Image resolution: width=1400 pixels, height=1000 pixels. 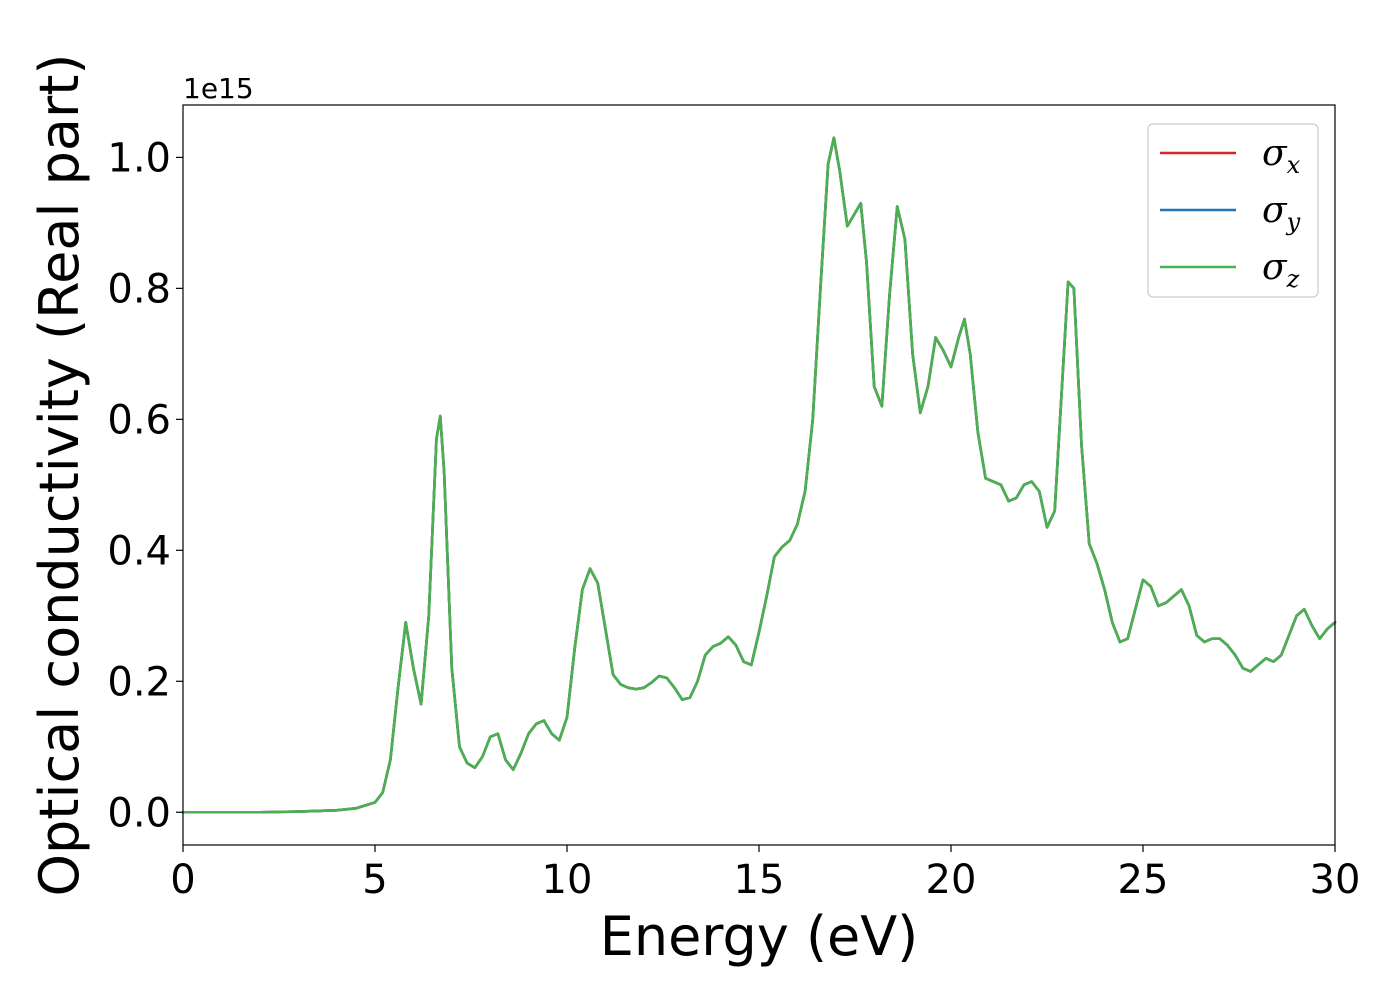 What do you see at coordinates (139, 289) in the screenshot?
I see `y-tick-label: 0.8` at bounding box center [139, 289].